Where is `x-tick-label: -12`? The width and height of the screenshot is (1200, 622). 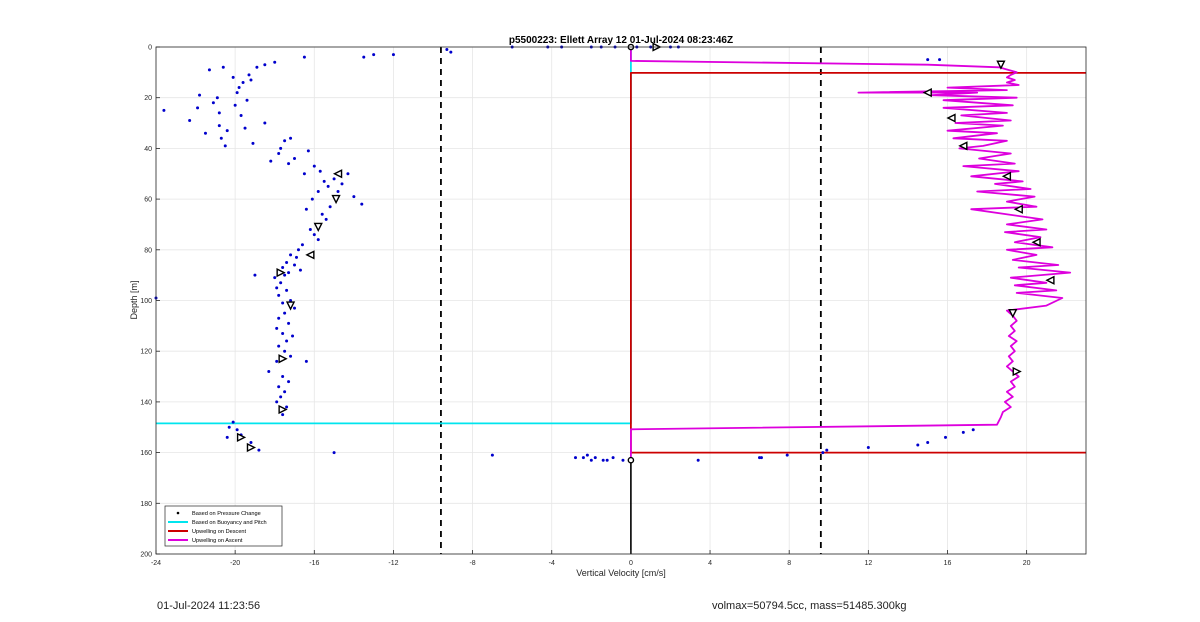
x-tick-label: -12 is located at coordinates (393, 563).